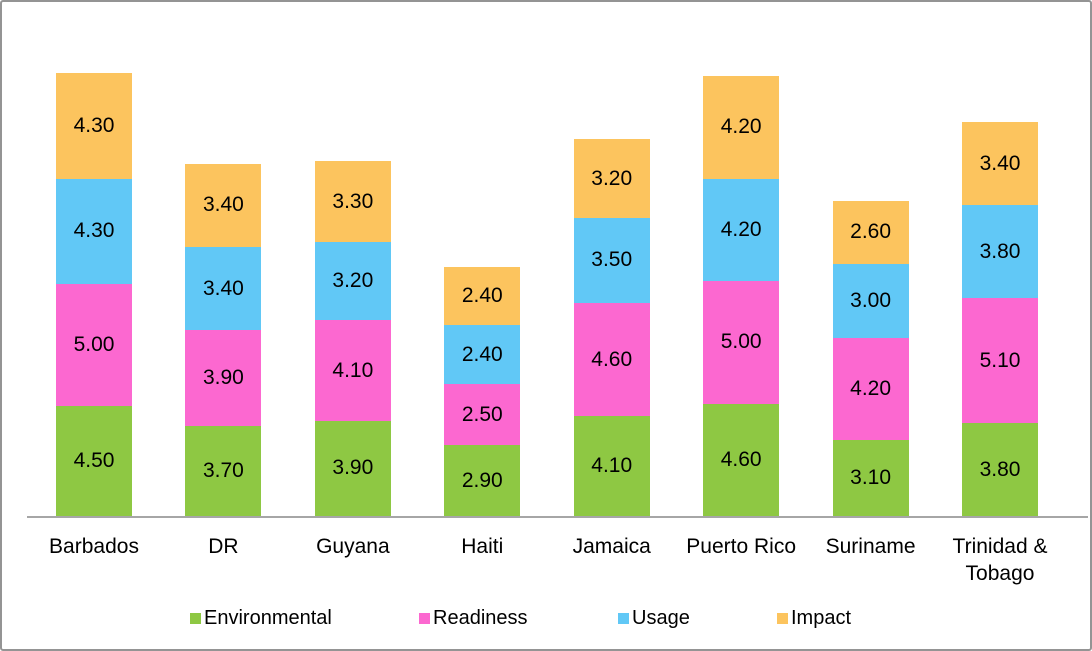  What do you see at coordinates (223, 546) in the screenshot?
I see `category-label-dr: DR` at bounding box center [223, 546].